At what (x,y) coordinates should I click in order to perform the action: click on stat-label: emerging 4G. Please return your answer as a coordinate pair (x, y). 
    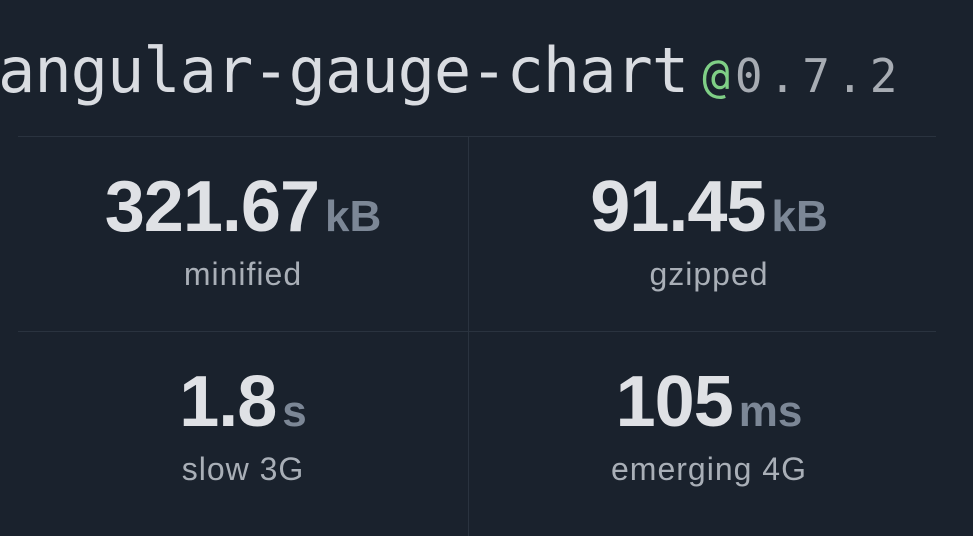
    Looking at the image, I should click on (709, 469).